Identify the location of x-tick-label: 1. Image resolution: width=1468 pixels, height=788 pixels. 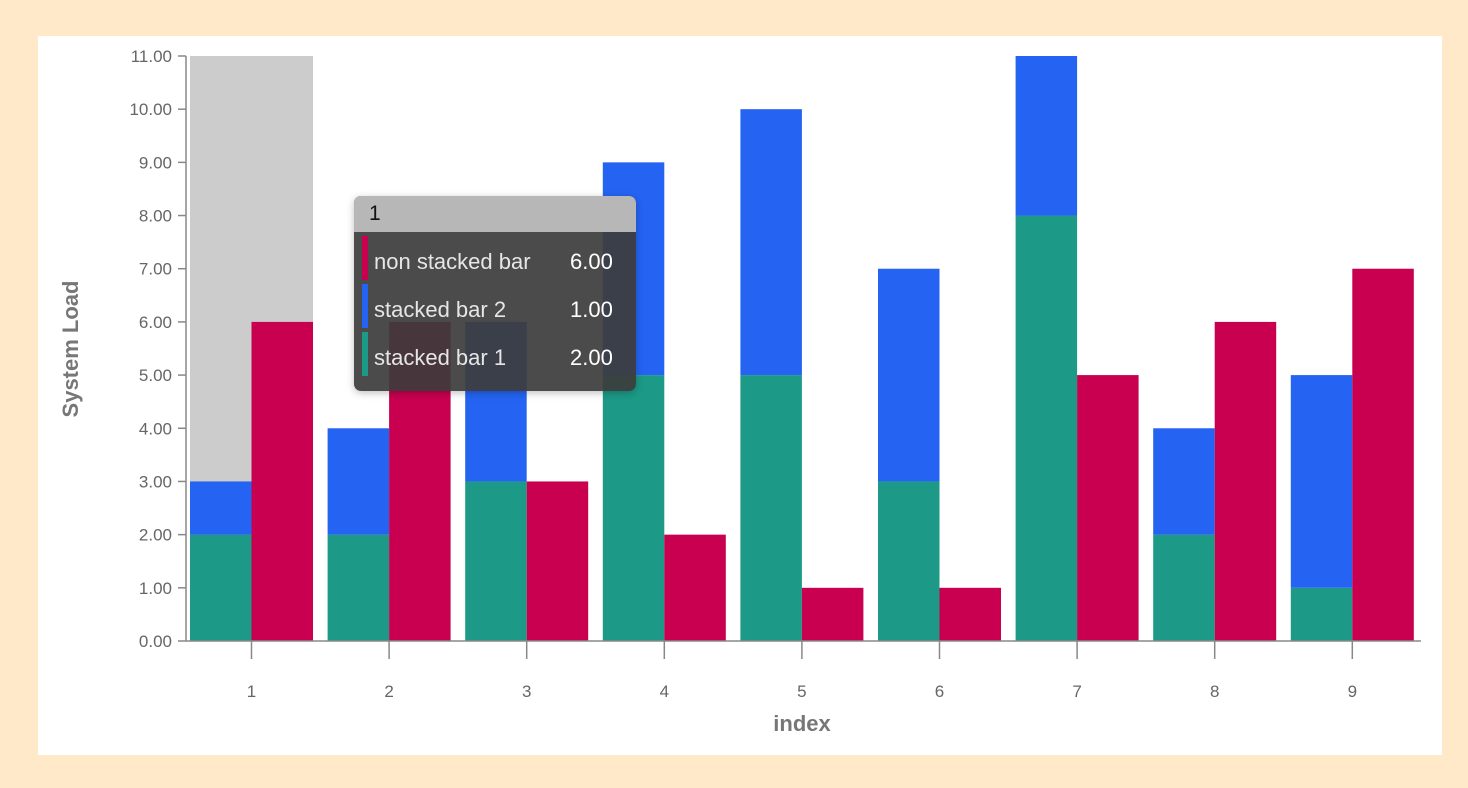
(251, 691).